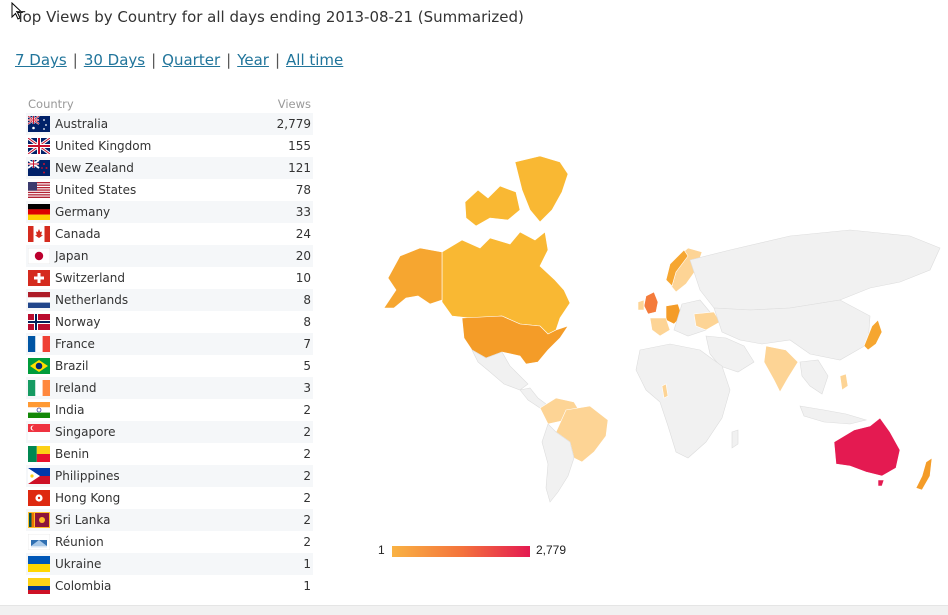  I want to click on country-name: Brazil, so click(72, 366).